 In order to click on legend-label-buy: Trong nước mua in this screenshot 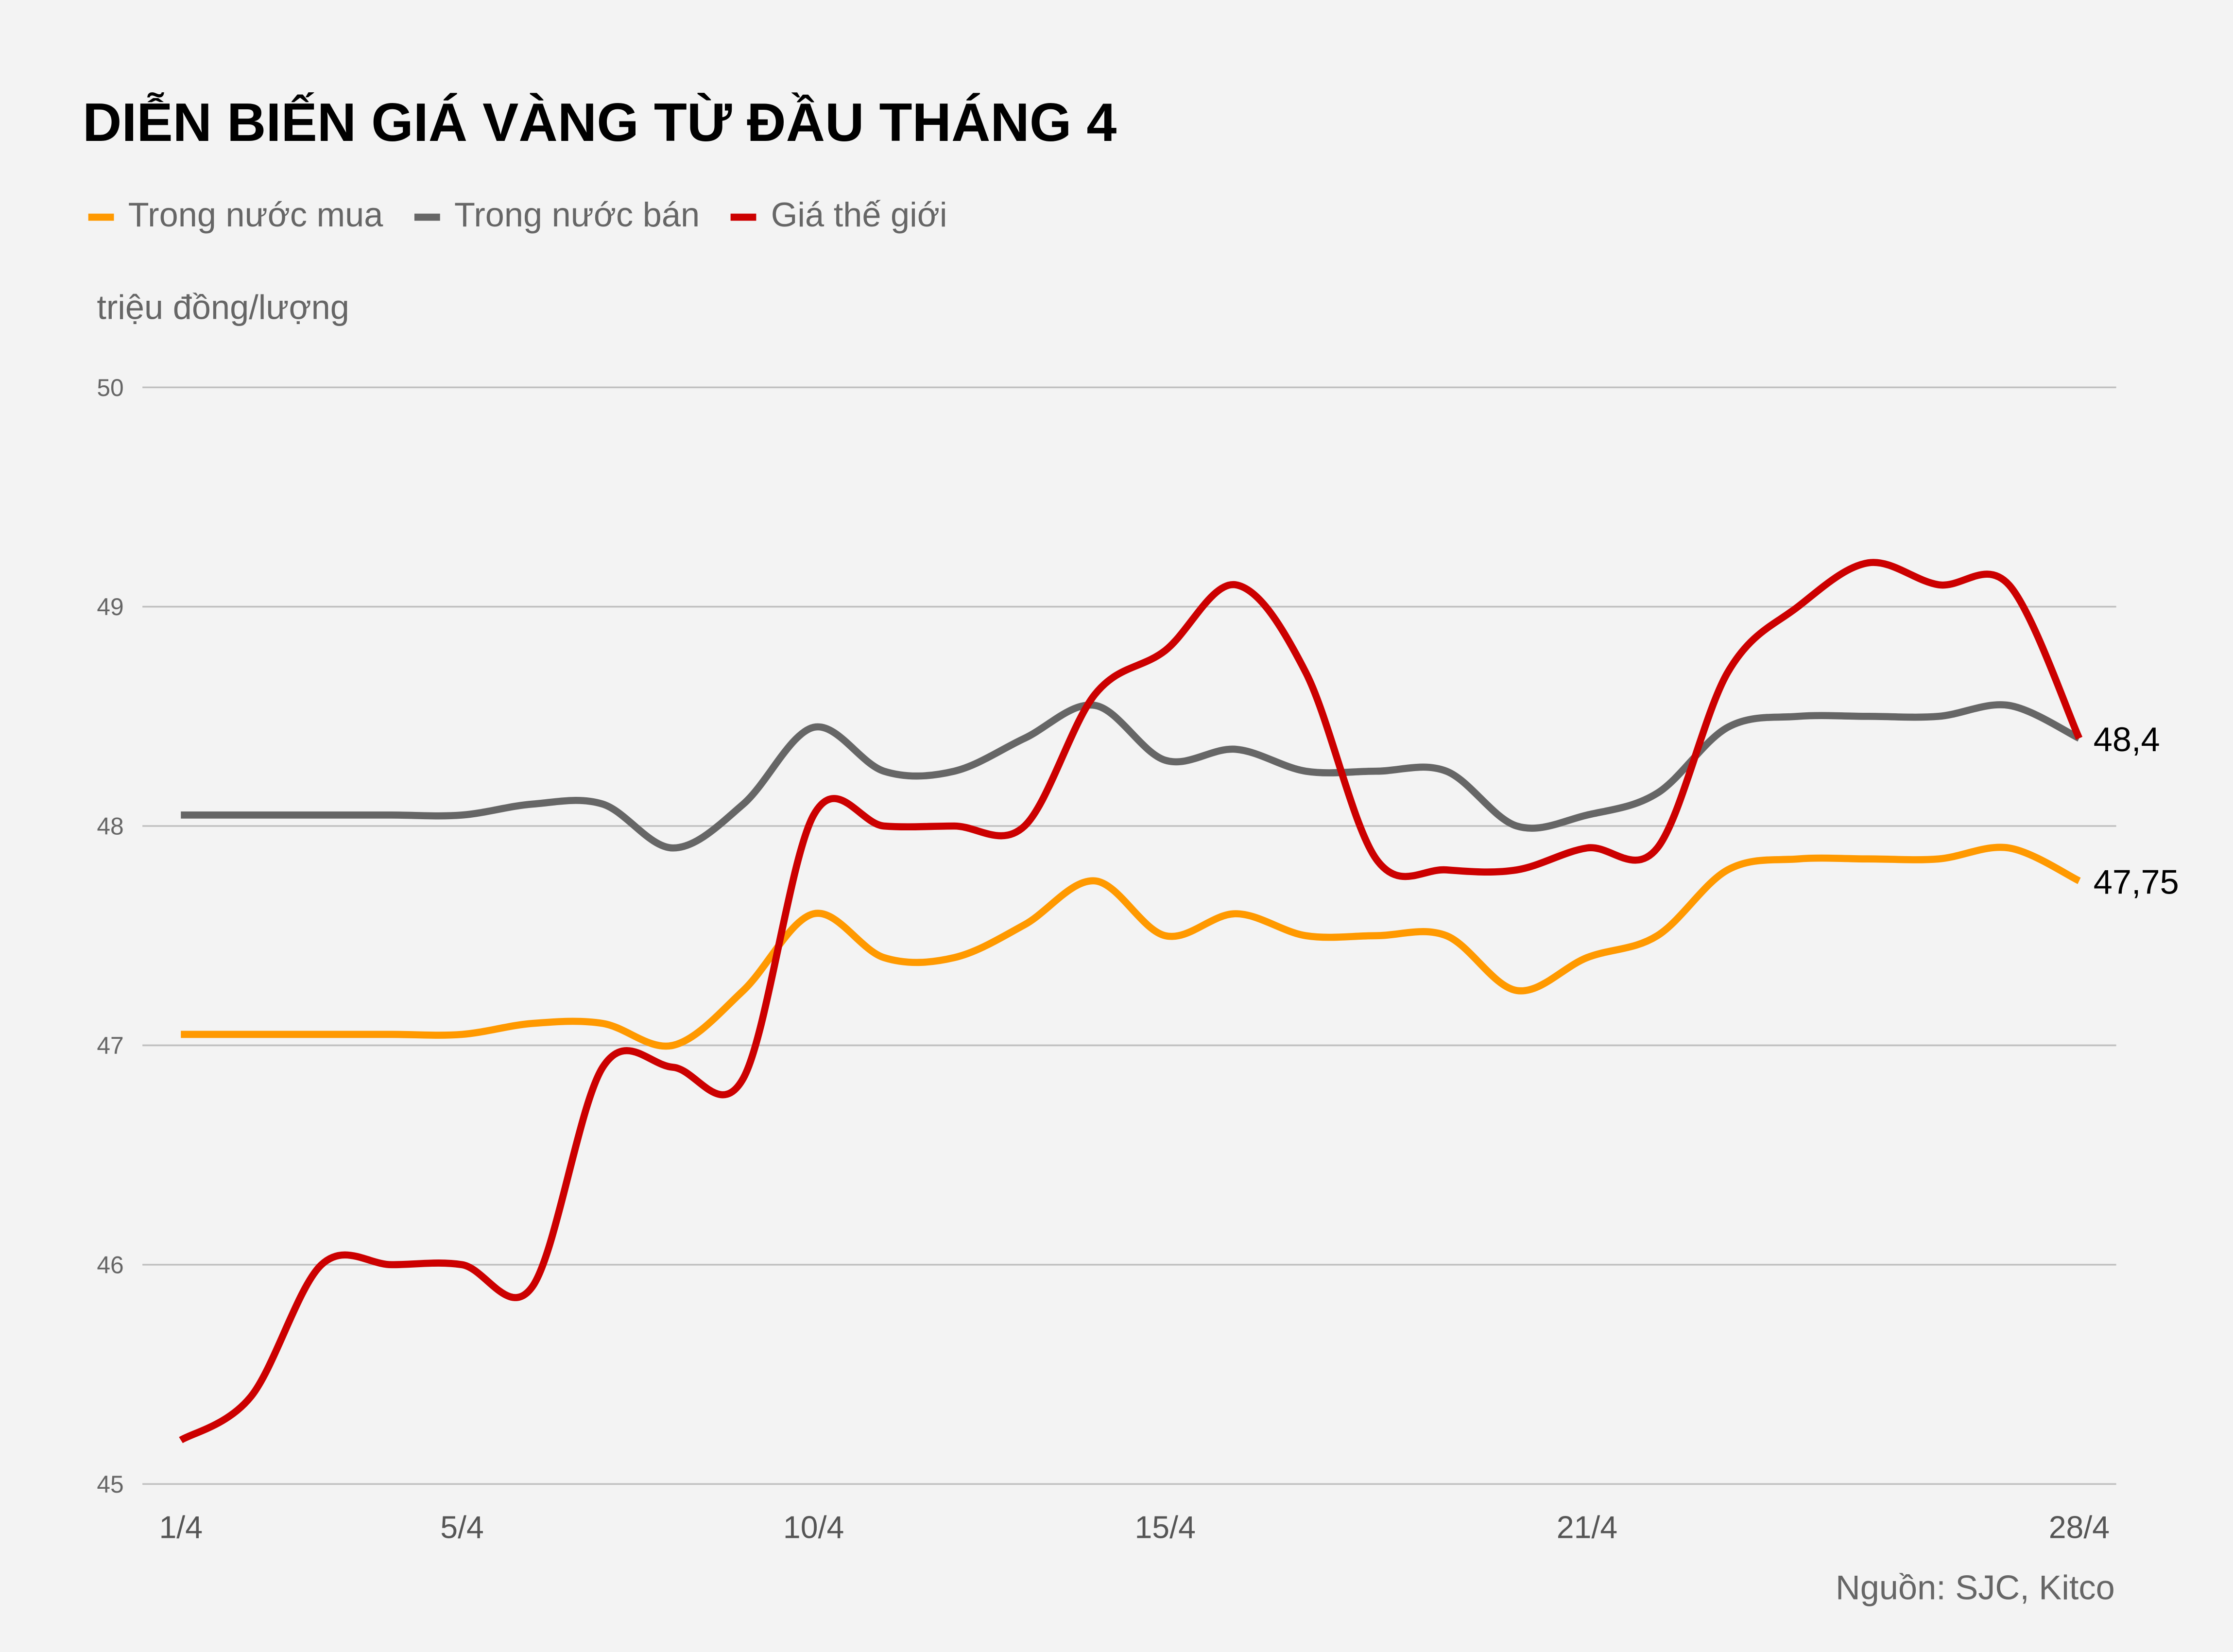, I will do `click(255, 216)`.